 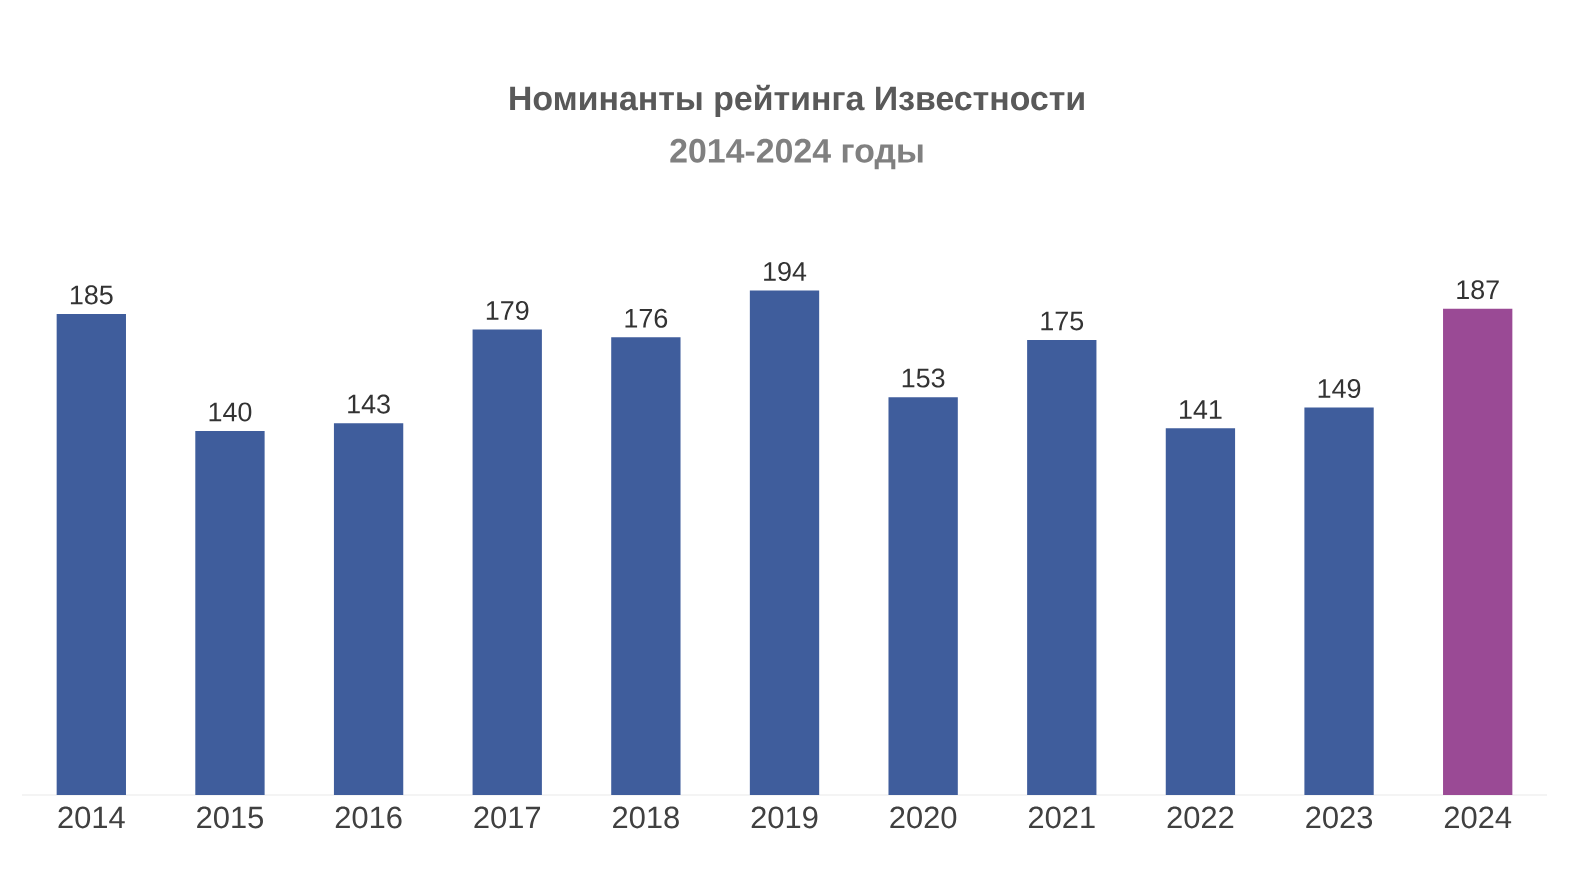 I want to click on data-label: 140, so click(x=230, y=412).